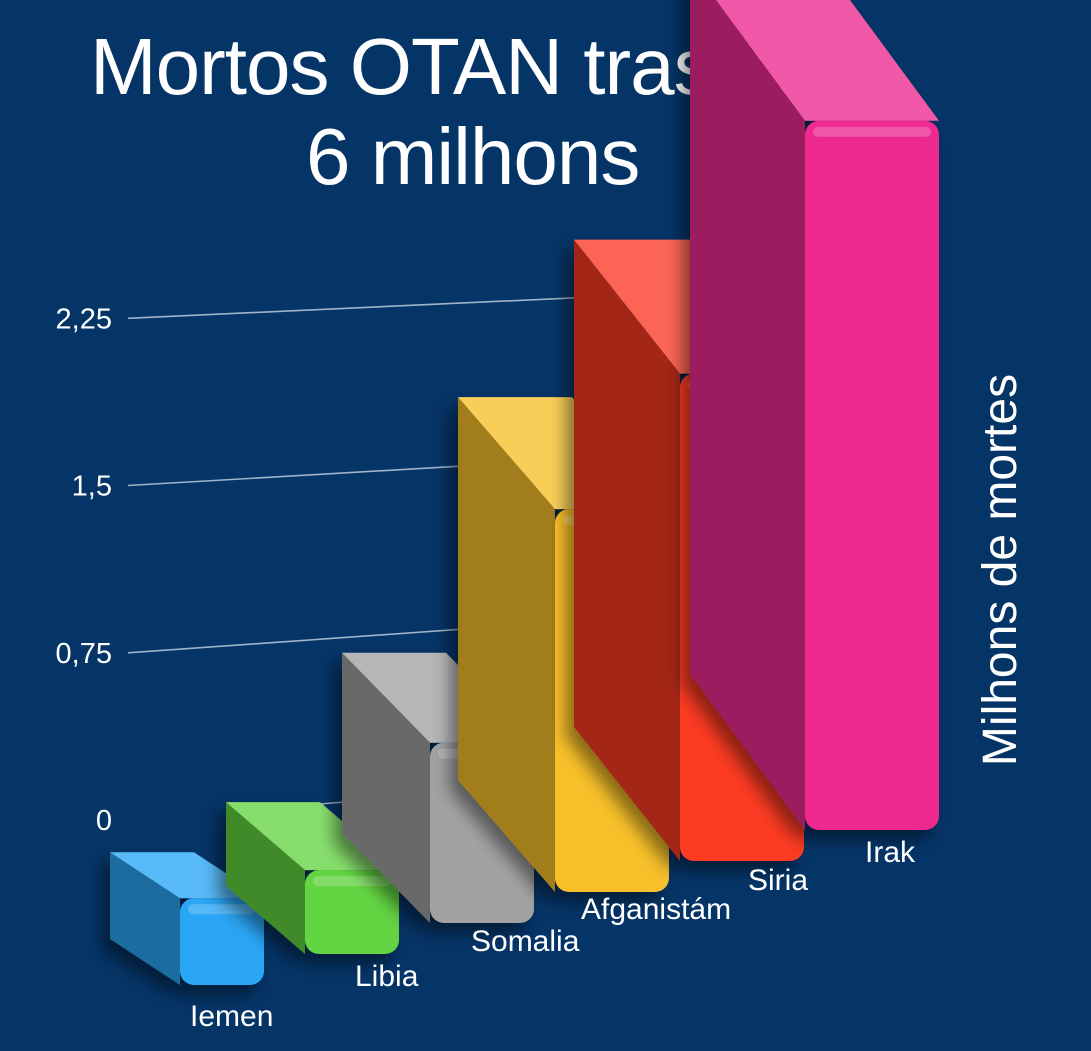 This screenshot has height=1051, width=1091. What do you see at coordinates (92, 487) in the screenshot?
I see `y-tick-label: 1,5` at bounding box center [92, 487].